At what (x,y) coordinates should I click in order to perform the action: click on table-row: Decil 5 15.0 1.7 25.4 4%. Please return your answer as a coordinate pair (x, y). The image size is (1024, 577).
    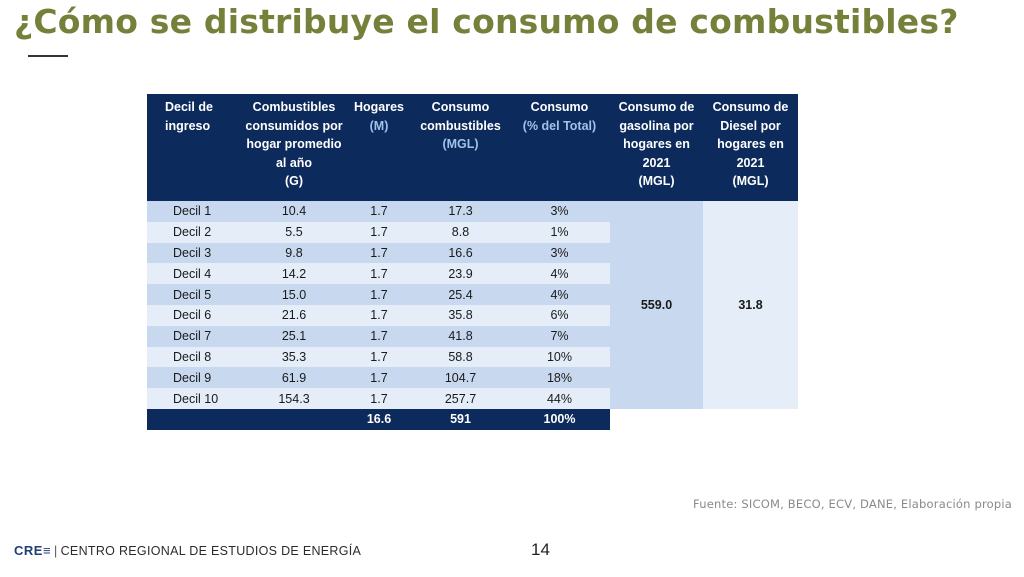
    Looking at the image, I should click on (472, 294).